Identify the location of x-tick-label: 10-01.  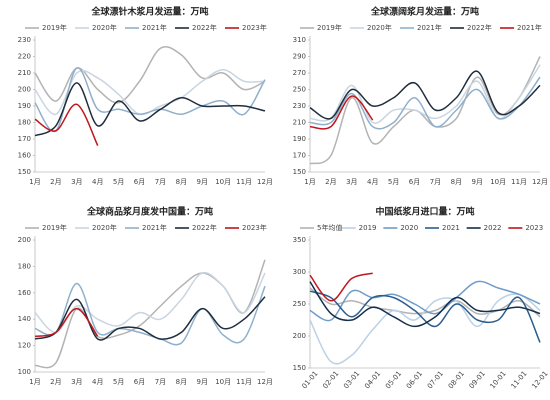
(498, 380).